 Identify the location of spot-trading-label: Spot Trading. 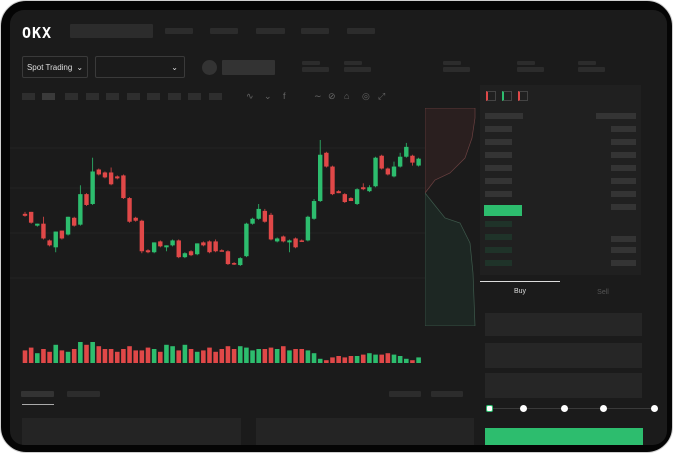
(49, 67).